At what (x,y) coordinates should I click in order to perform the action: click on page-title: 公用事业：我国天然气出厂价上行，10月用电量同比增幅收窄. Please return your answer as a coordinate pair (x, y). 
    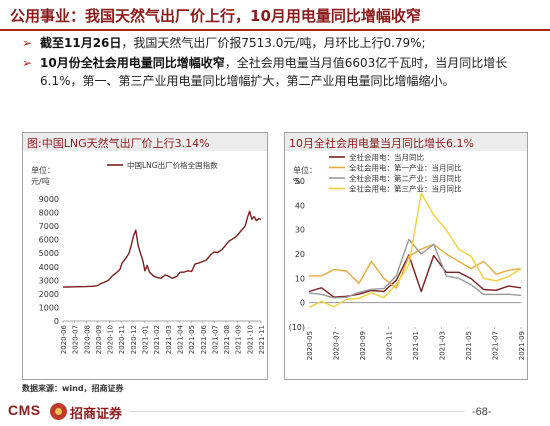
    Looking at the image, I should click on (215, 16).